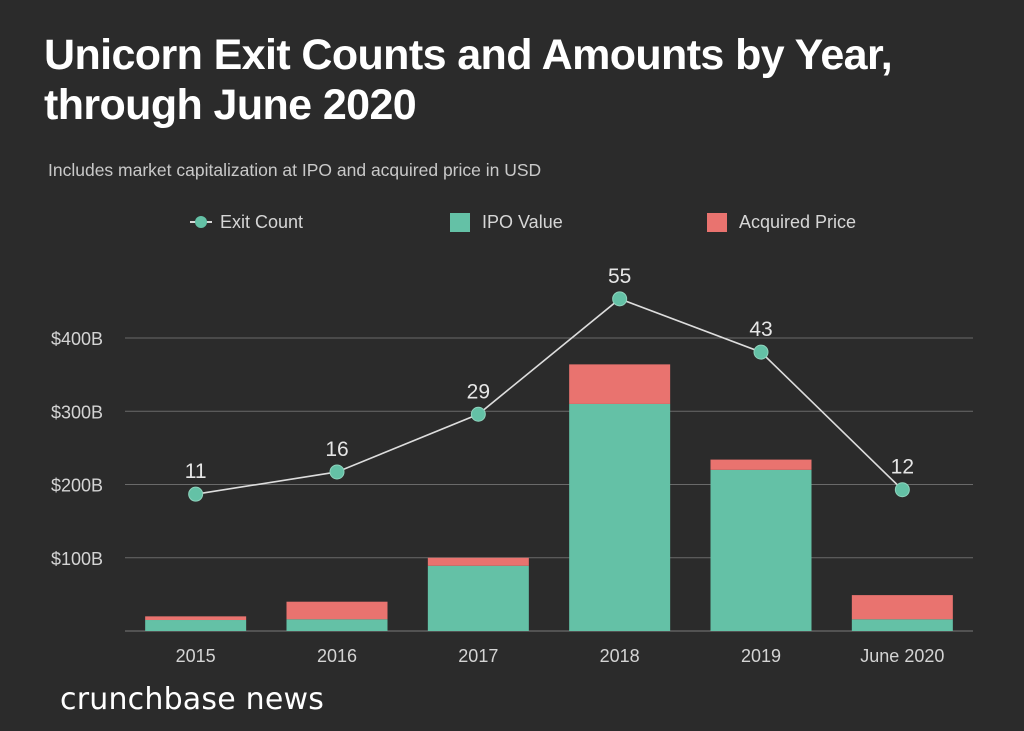 The height and width of the screenshot is (731, 1024). What do you see at coordinates (77, 486) in the screenshot?
I see `y-tick-label: $200B` at bounding box center [77, 486].